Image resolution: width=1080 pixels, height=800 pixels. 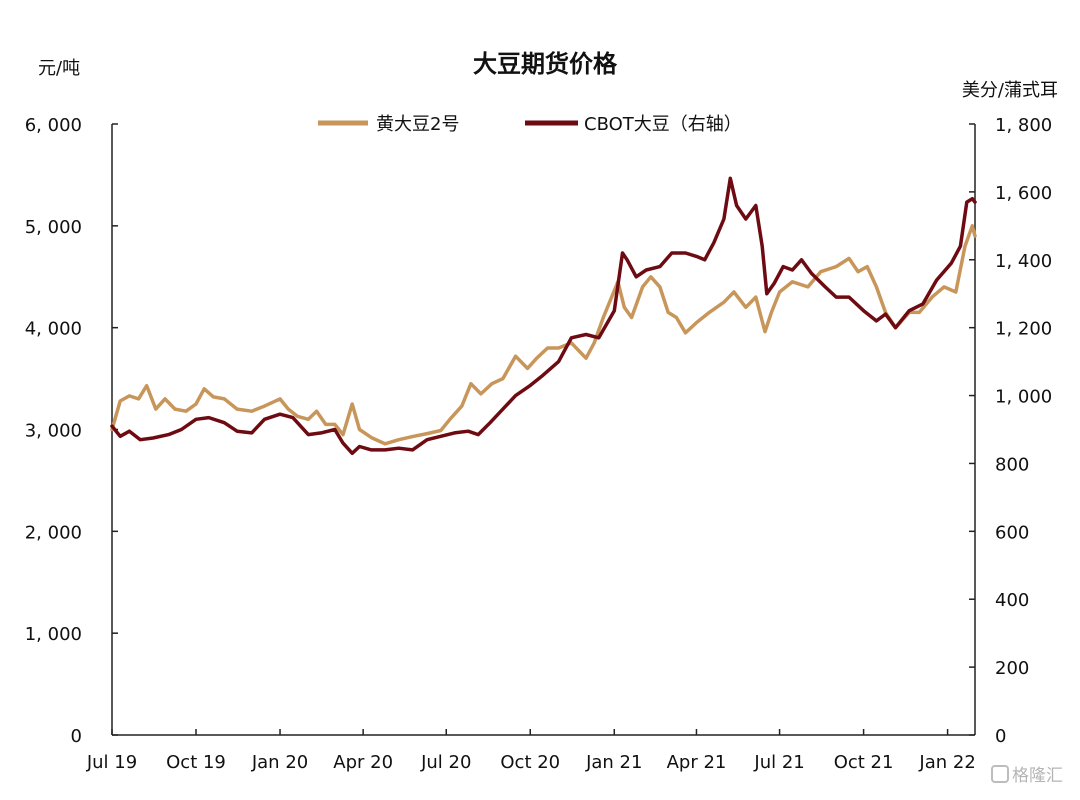 What do you see at coordinates (1023, 193) in the screenshot?
I see `right-tick-label: 1, 600` at bounding box center [1023, 193].